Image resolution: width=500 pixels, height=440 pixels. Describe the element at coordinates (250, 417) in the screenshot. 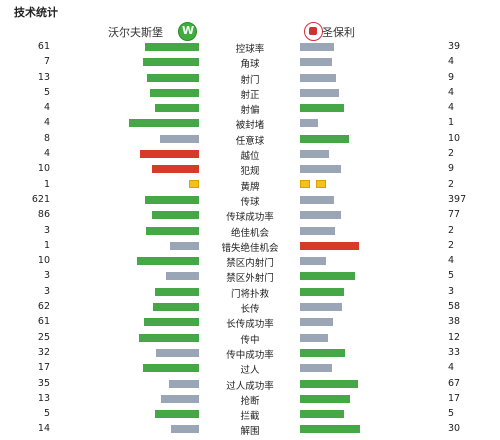

I see `stat-label: 拦截` at that location.